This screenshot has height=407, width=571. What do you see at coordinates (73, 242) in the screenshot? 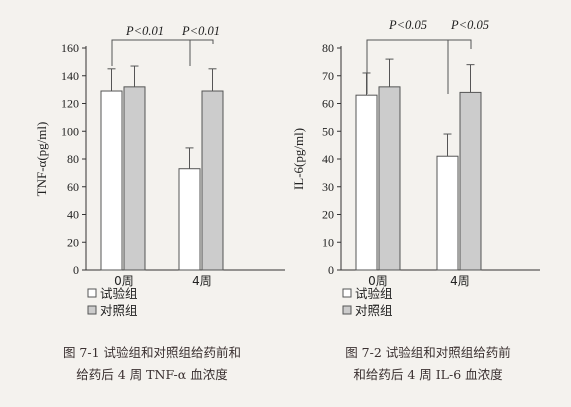
I see `chart1-y-tick-label-1: 20` at bounding box center [73, 242].